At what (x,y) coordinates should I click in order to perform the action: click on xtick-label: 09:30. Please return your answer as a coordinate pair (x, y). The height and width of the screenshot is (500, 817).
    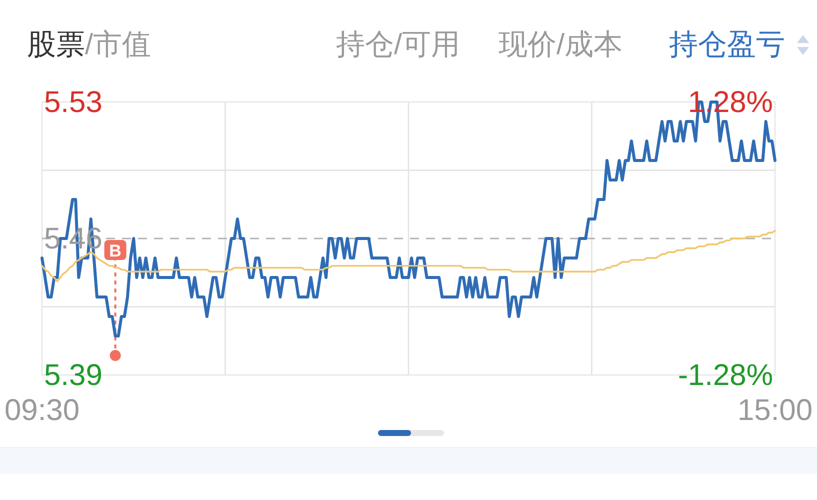
    Looking at the image, I should click on (42, 410).